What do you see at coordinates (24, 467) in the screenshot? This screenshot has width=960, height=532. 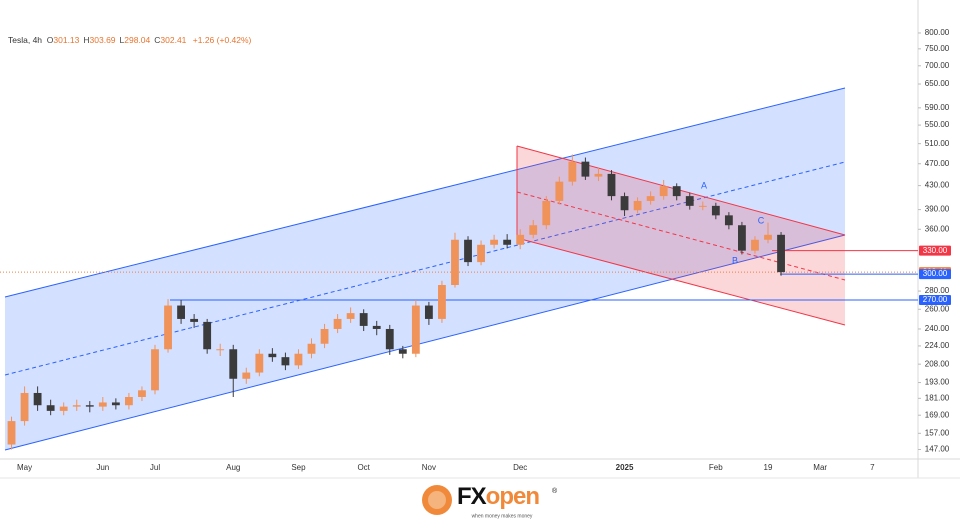 I see `x-tick-label: May` at bounding box center [24, 467].